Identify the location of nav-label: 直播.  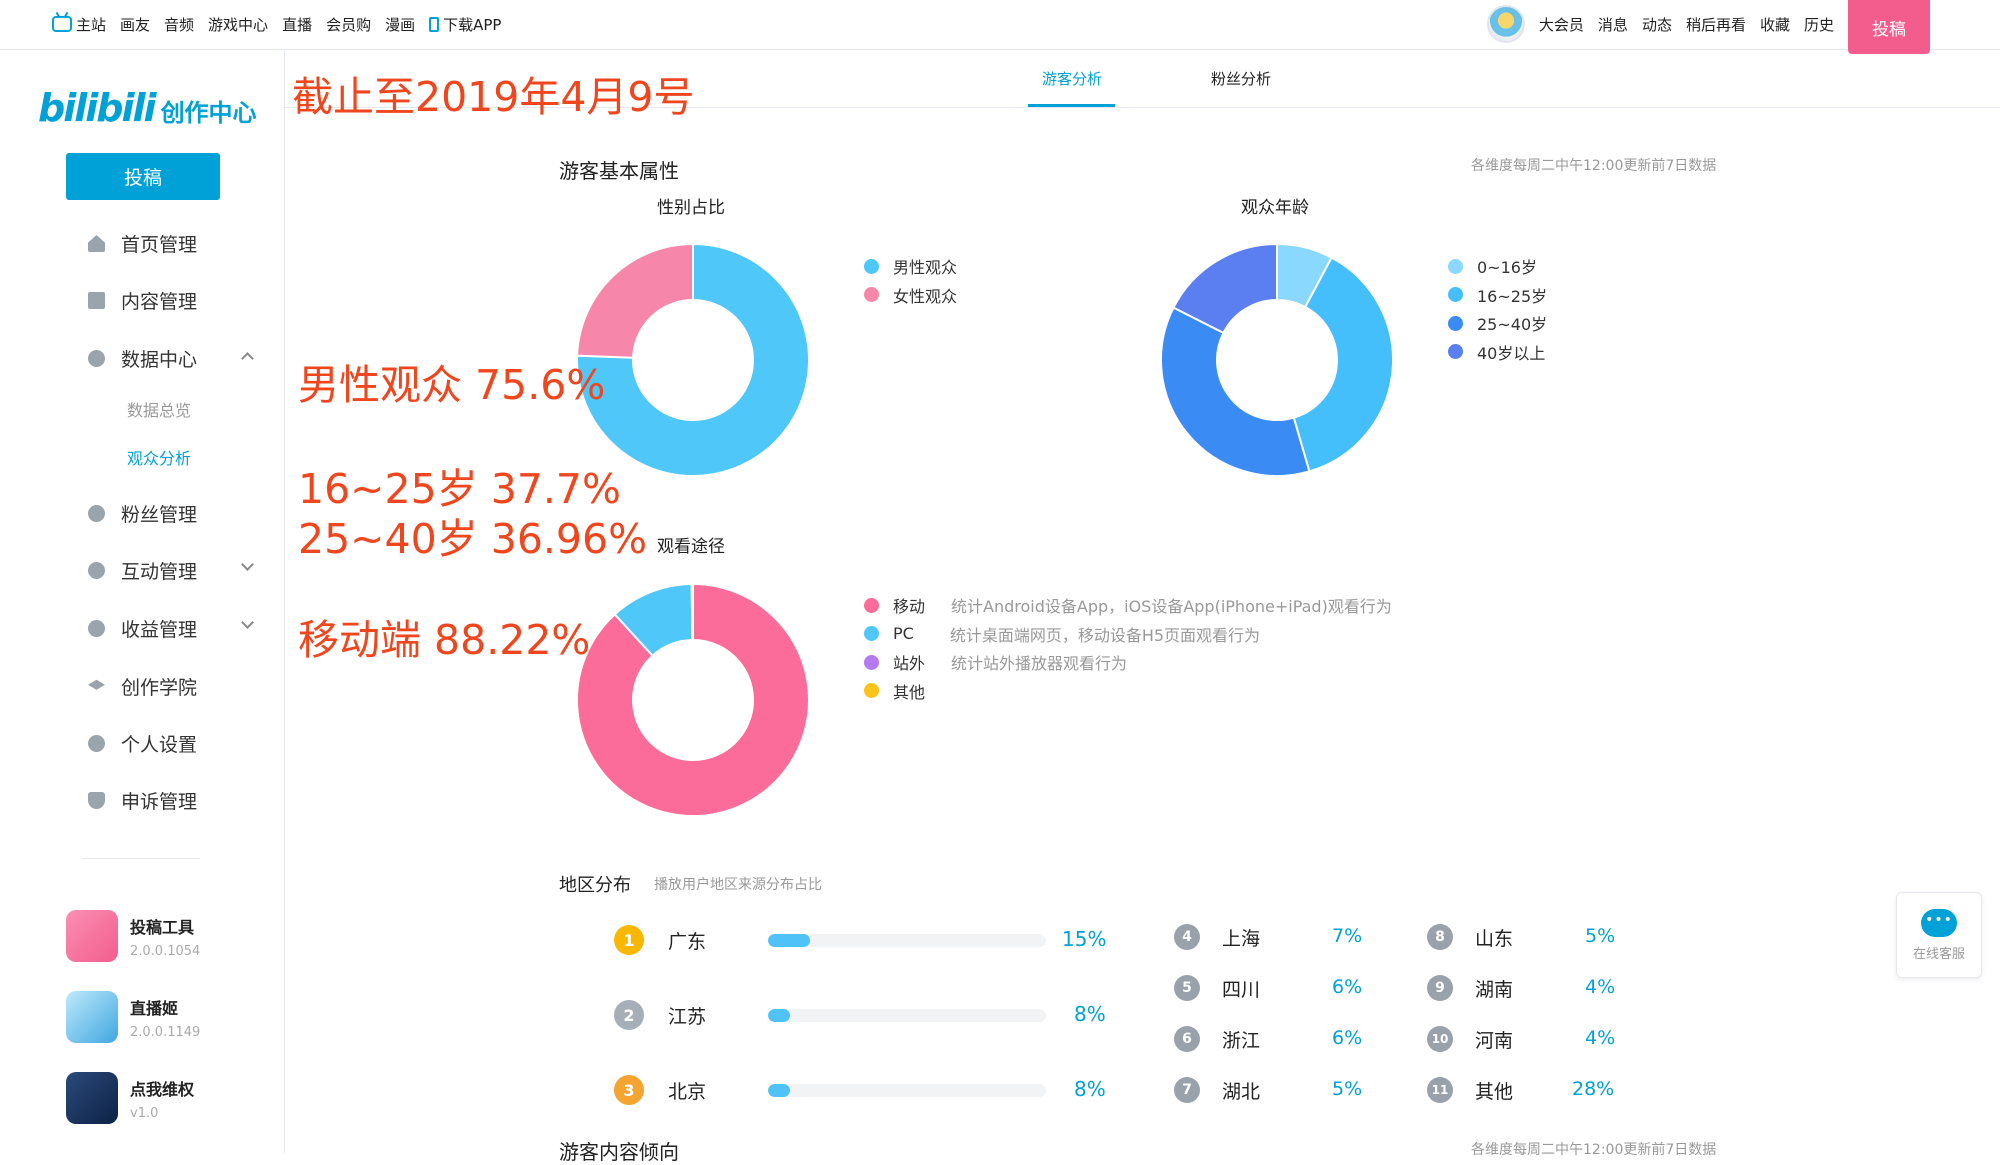
(297, 24).